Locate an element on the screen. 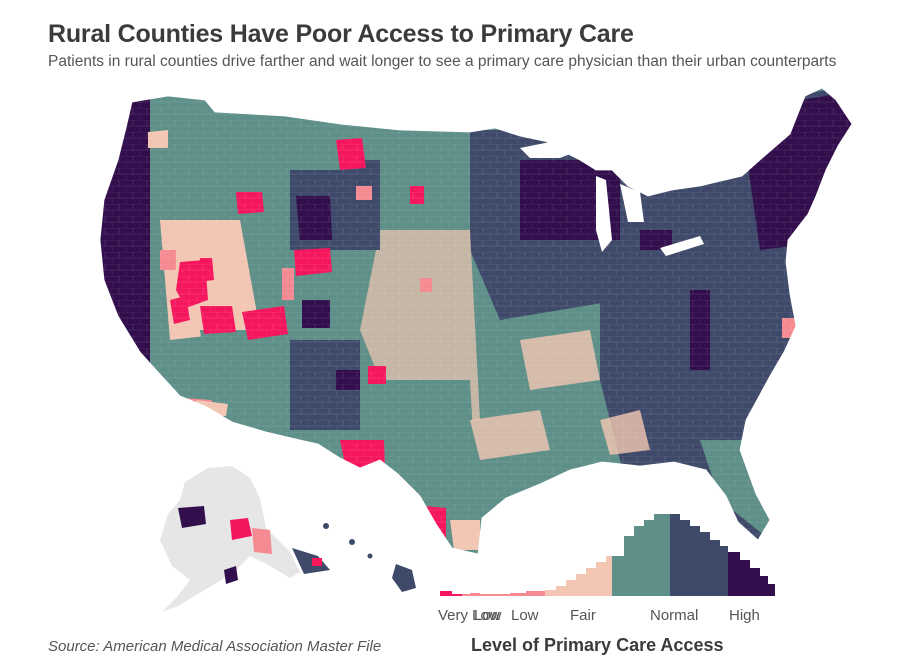 This screenshot has height=671, width=912. legend-bars-normal-light is located at coordinates (641, 555).